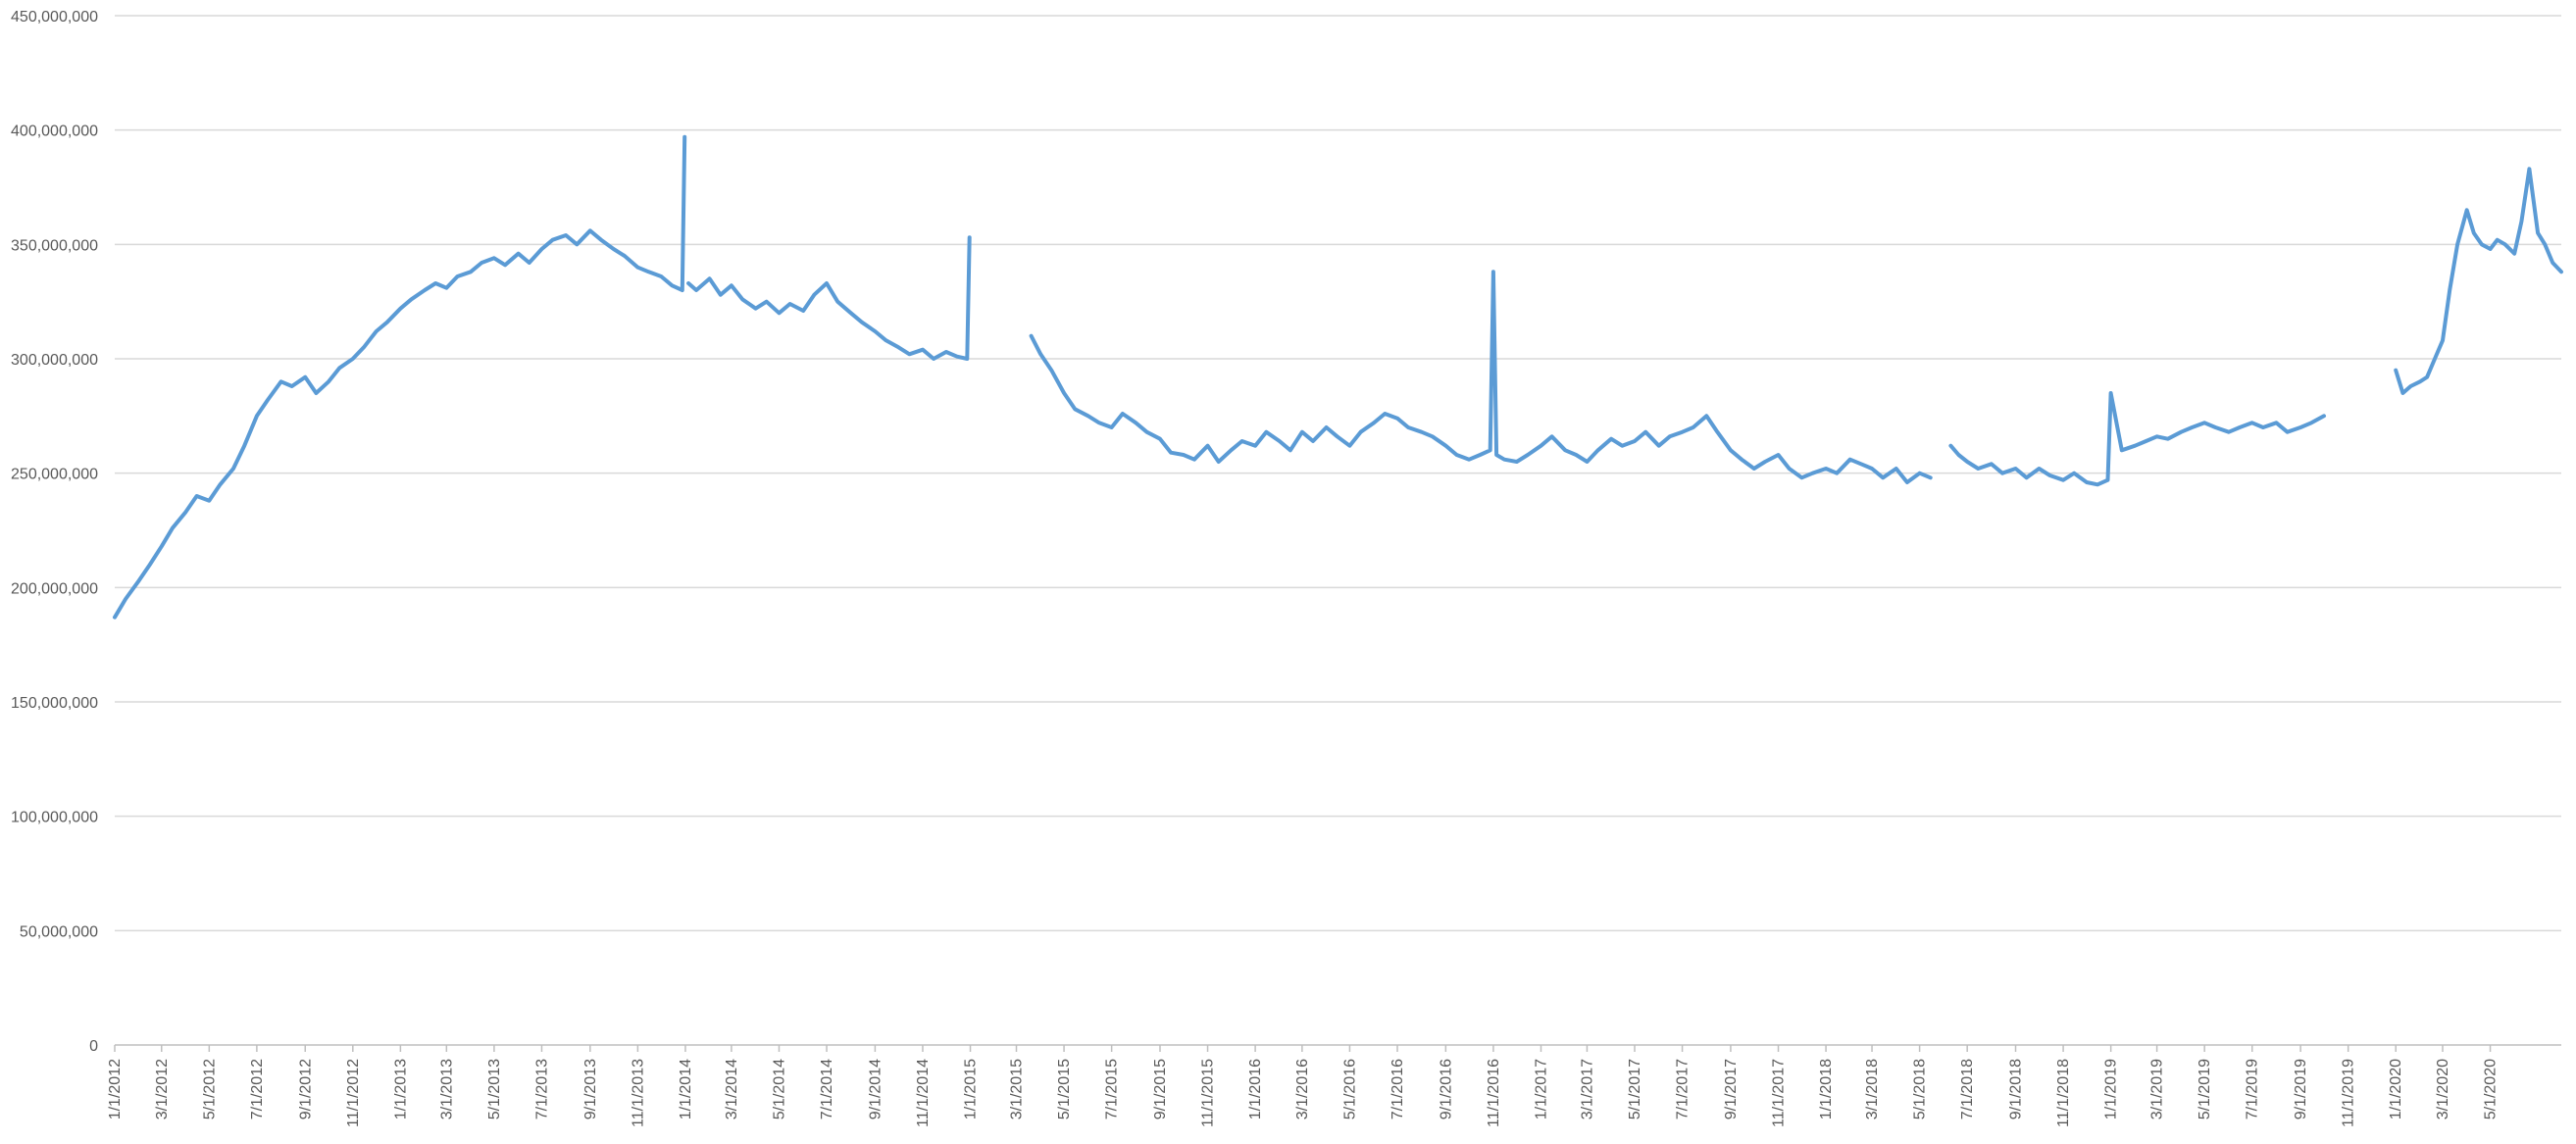 This screenshot has height=1144, width=2576. What do you see at coordinates (54, 475) in the screenshot?
I see `y-tick-label: 250,000,000` at bounding box center [54, 475].